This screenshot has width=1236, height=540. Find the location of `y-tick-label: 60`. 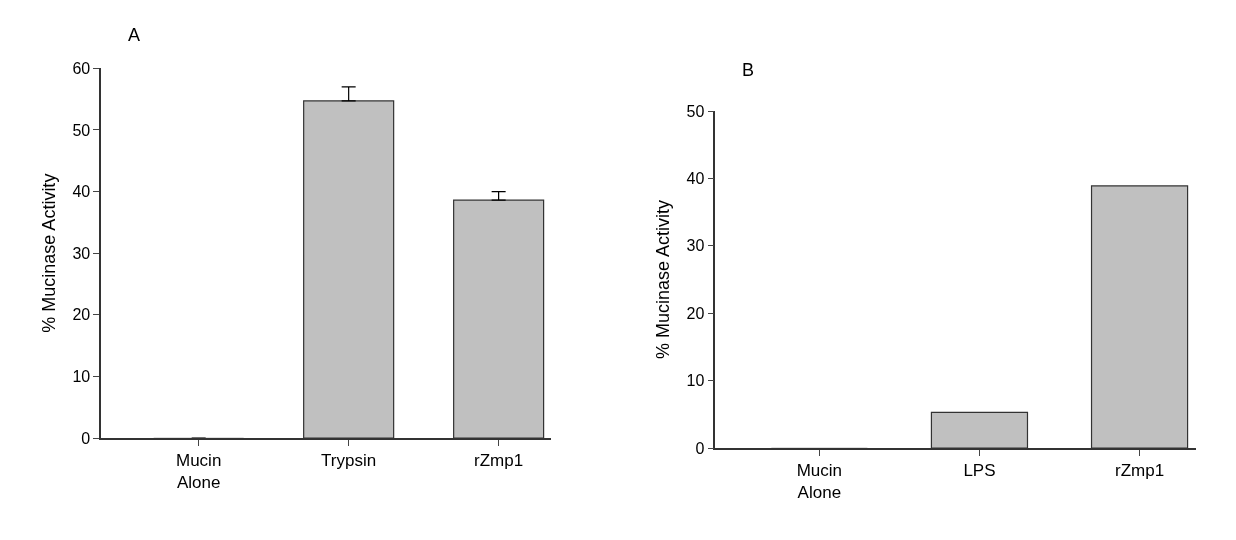

y-tick-label: 60 is located at coordinates (81, 68).